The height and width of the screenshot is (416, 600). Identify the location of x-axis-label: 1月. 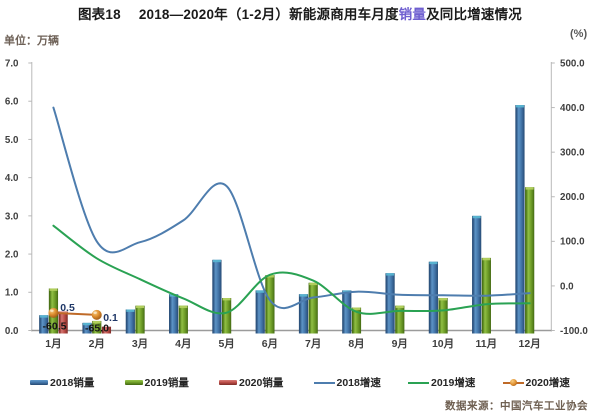
(53, 344).